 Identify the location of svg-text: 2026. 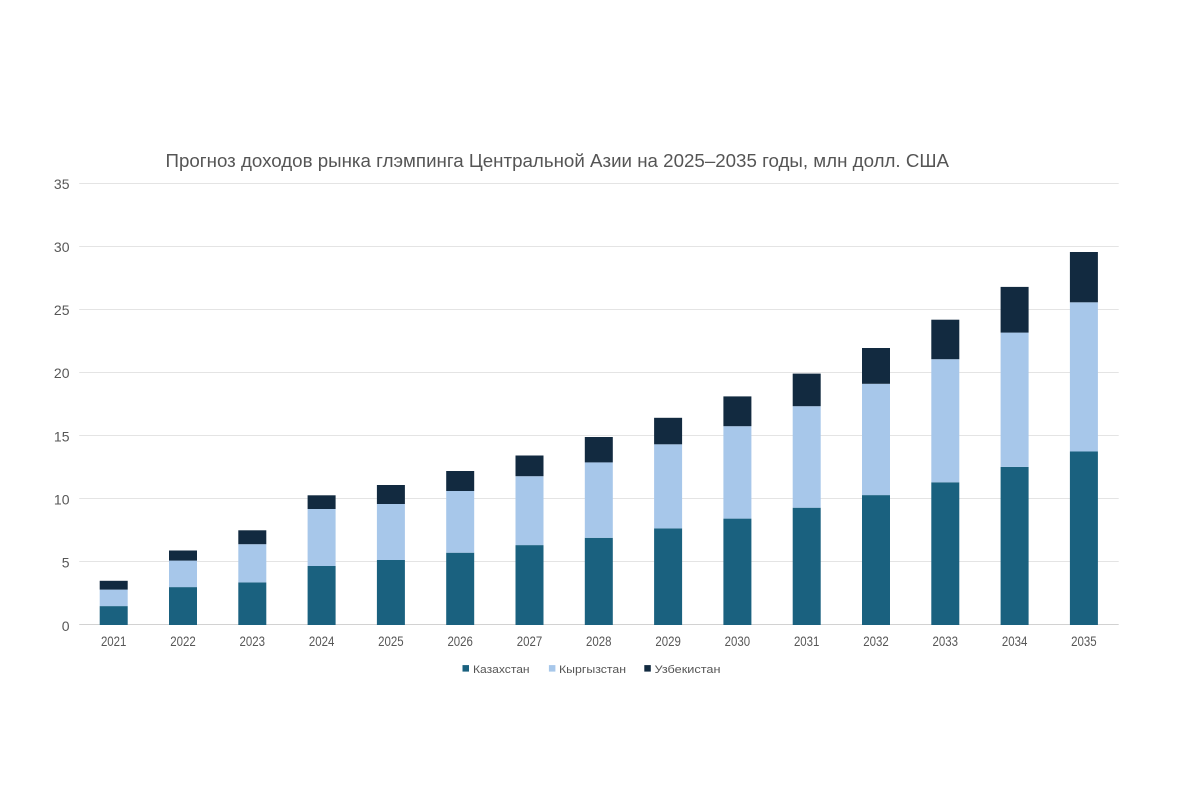
(460, 641).